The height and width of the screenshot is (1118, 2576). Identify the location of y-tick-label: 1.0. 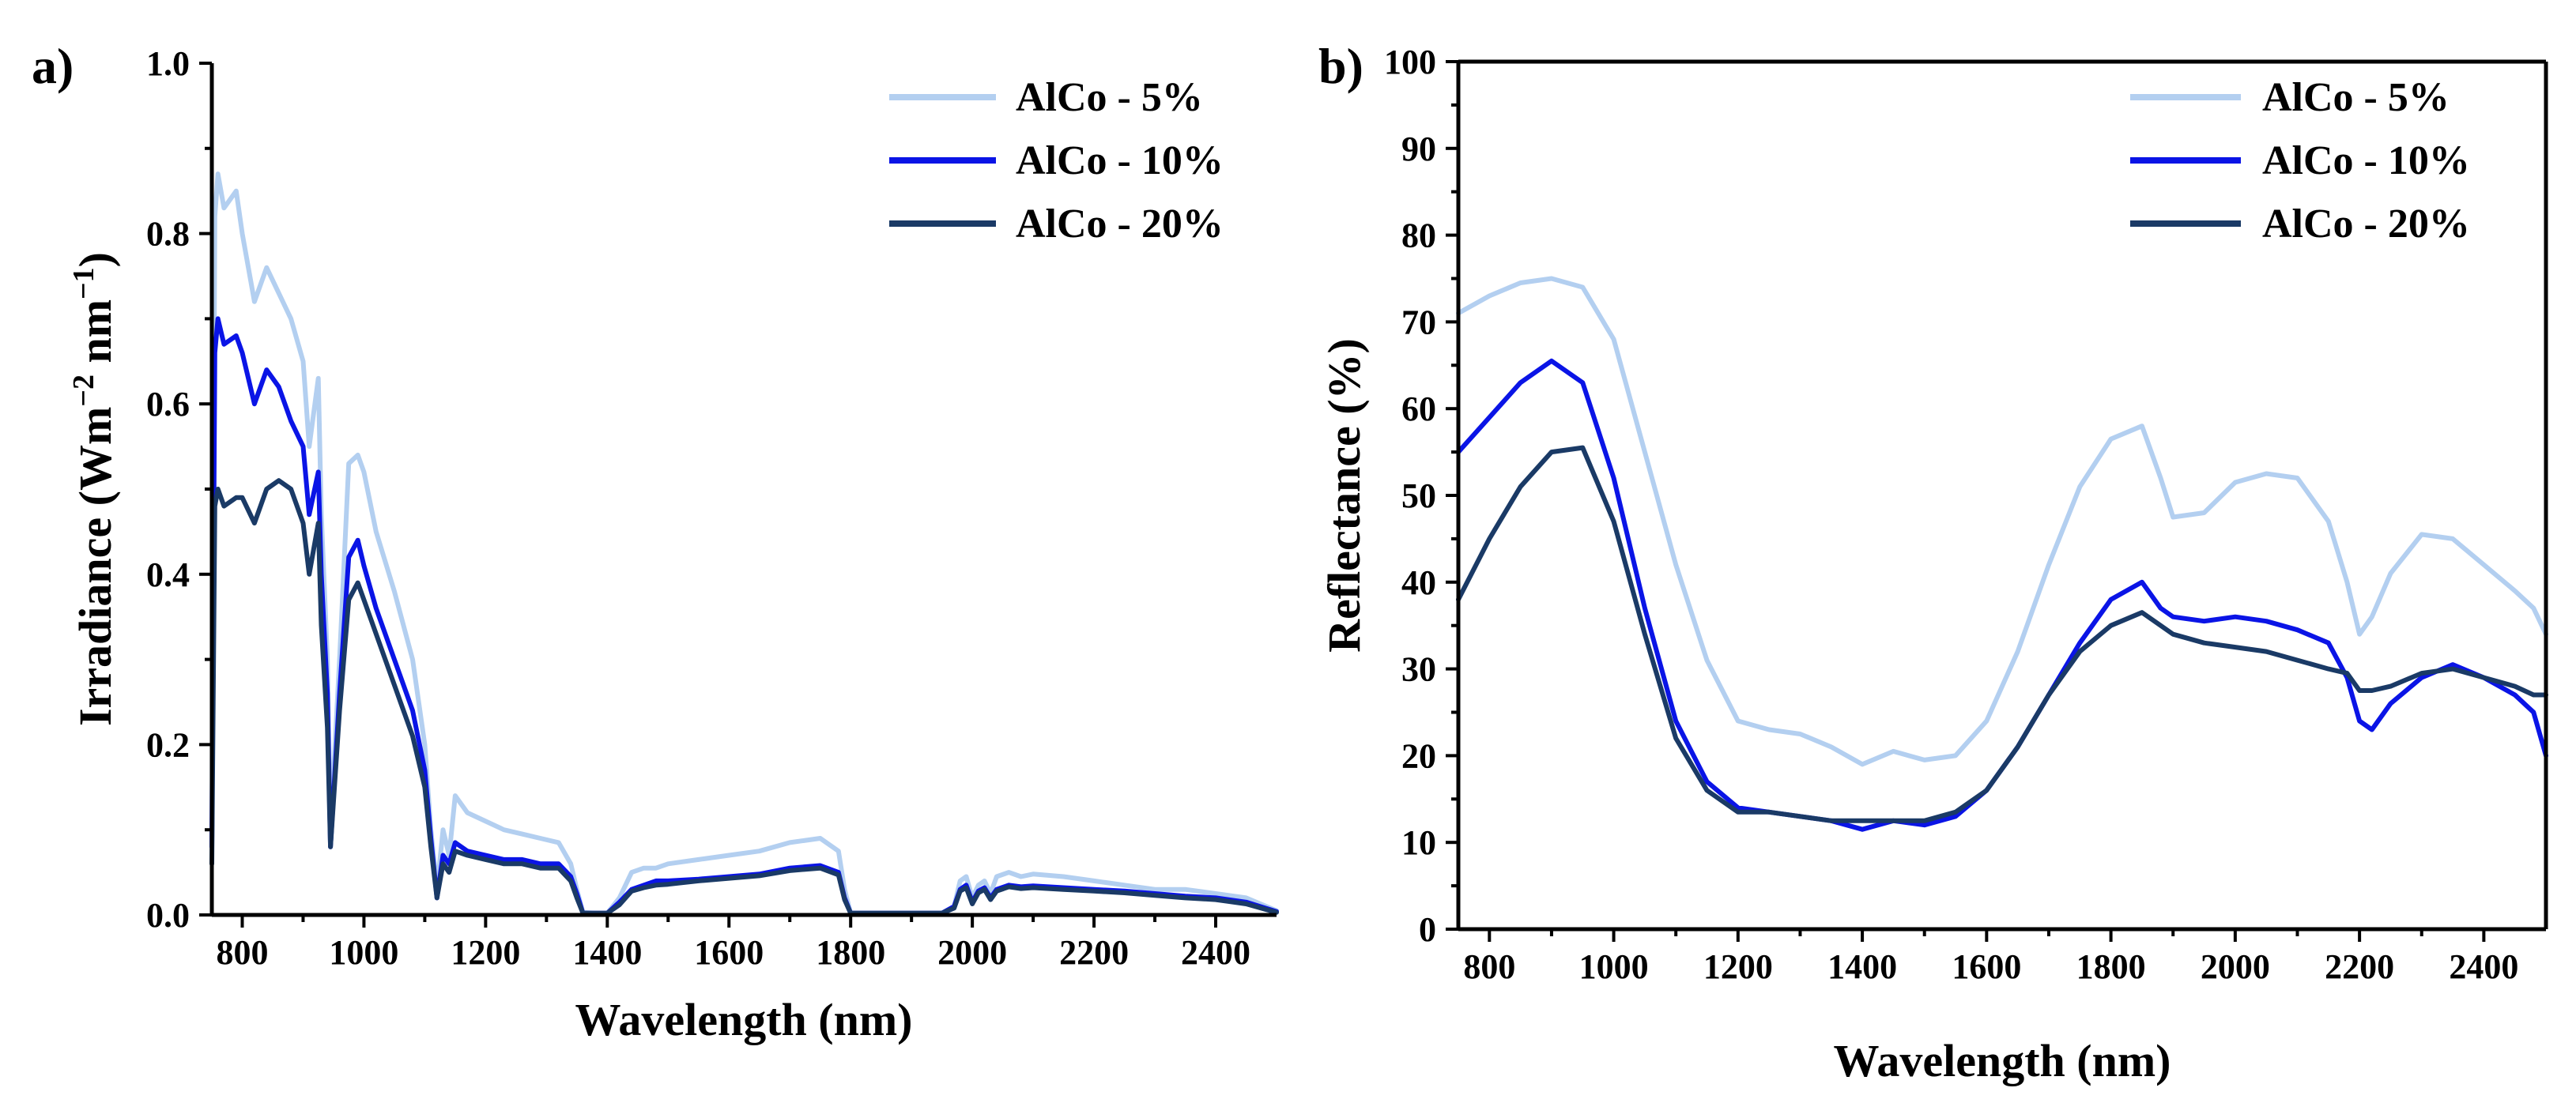
(168, 63).